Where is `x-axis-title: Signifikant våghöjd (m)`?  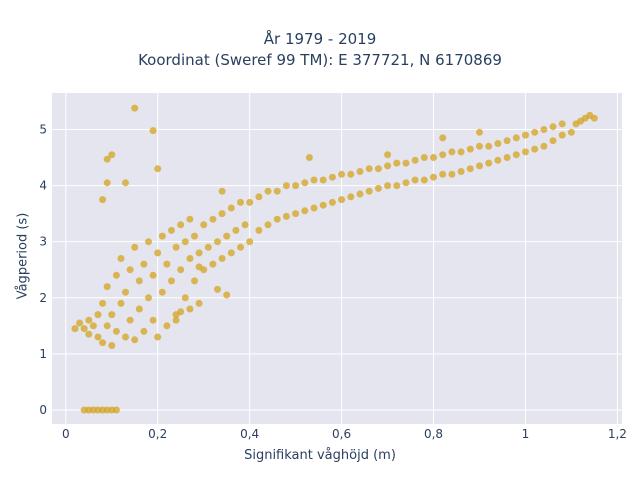
x-axis-title: Signifikant våghöjd (m) is located at coordinates (320, 455).